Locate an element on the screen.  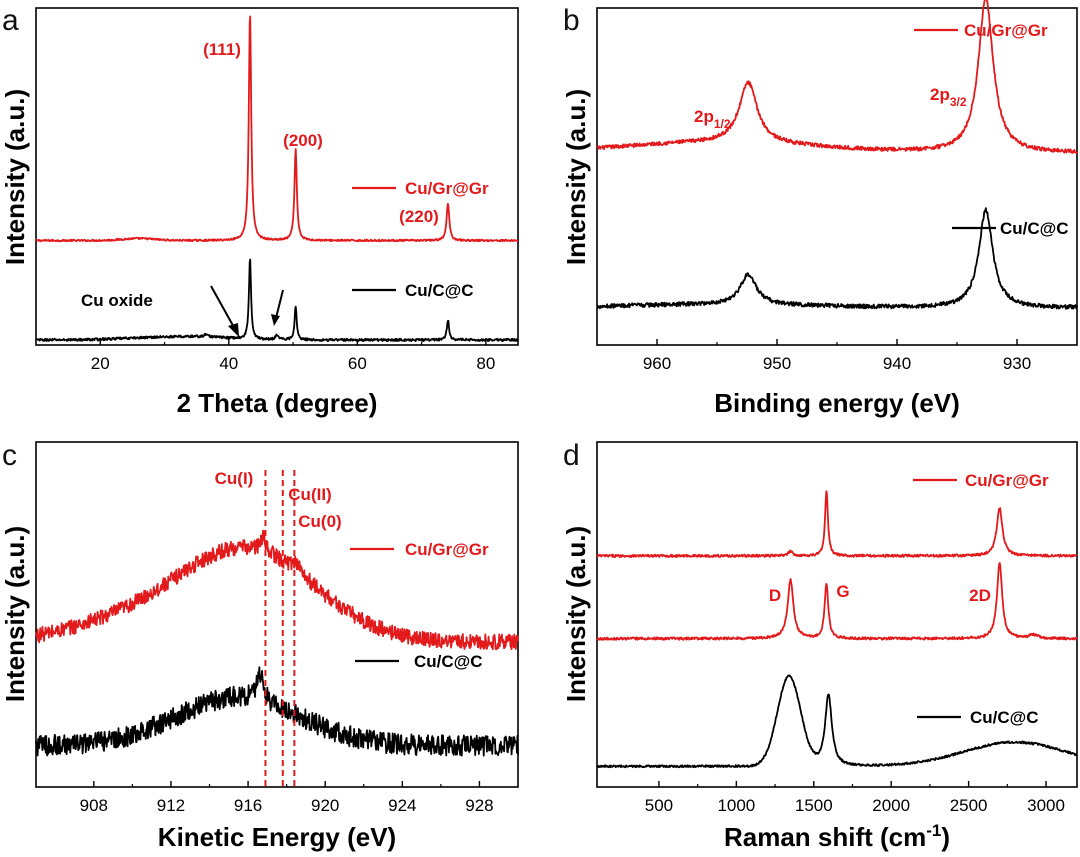
peak-label-2p32-sub: 3/2 is located at coordinates (958, 102).